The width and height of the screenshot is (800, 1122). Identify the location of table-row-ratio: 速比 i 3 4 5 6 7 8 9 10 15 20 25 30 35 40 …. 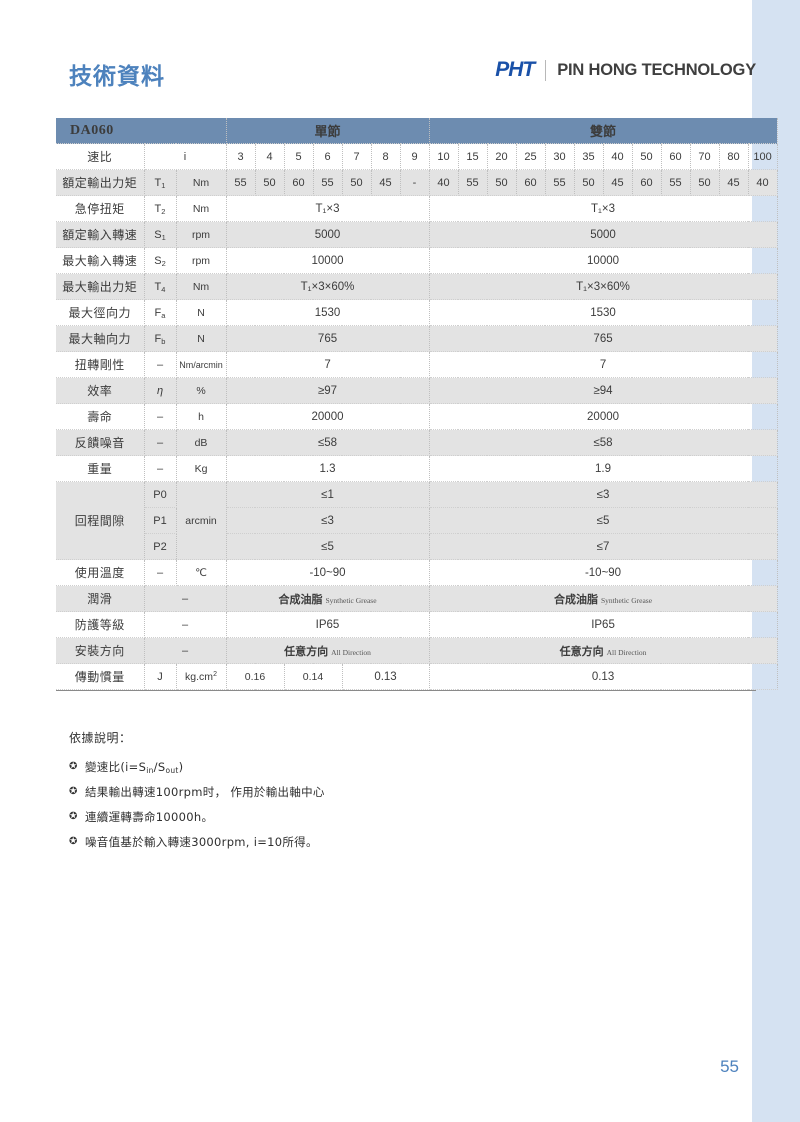
(417, 156).